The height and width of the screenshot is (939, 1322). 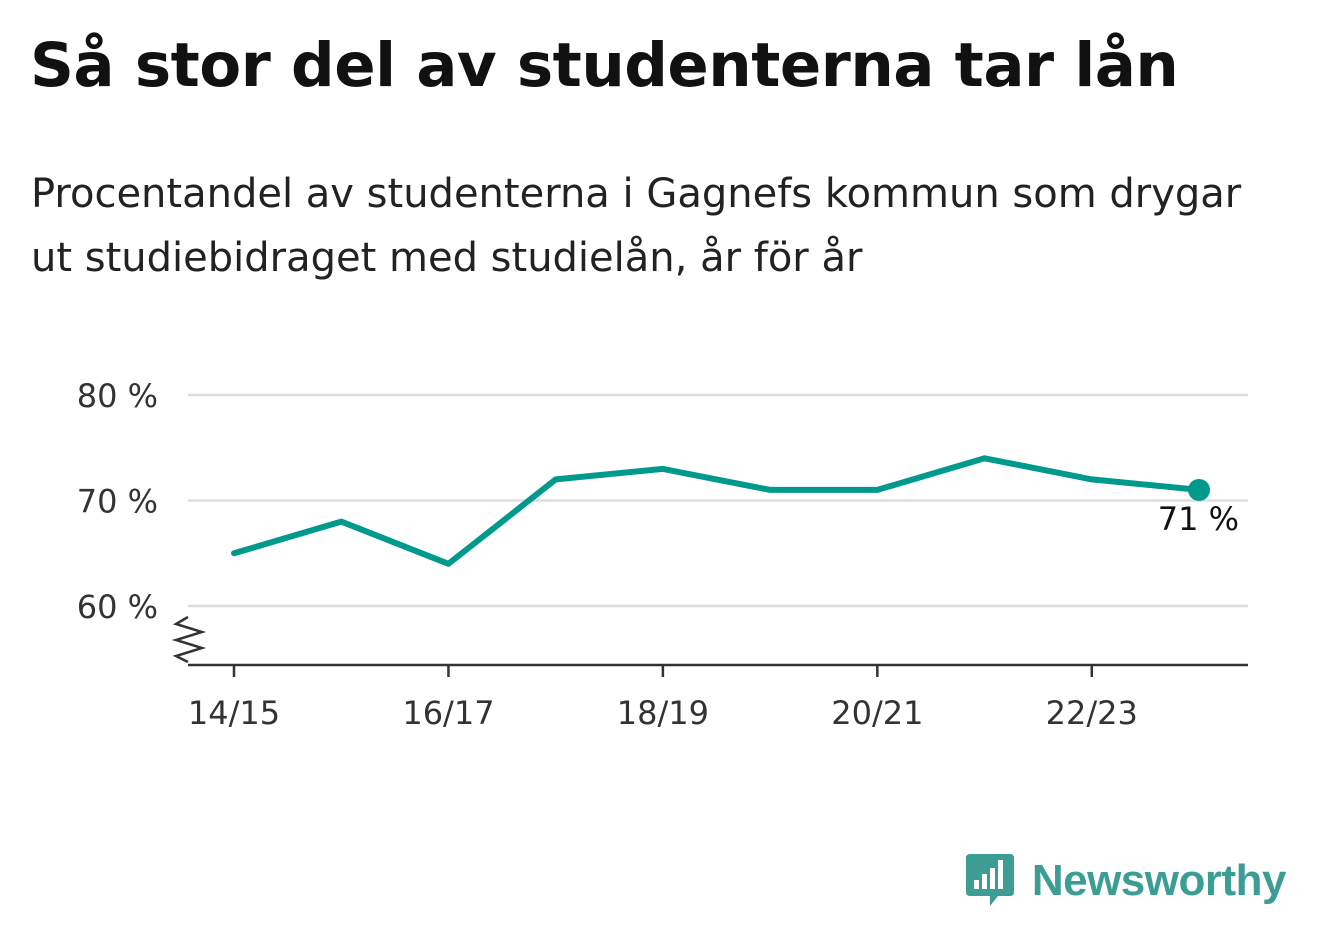 What do you see at coordinates (1199, 489) in the screenshot?
I see `series-end-point` at bounding box center [1199, 489].